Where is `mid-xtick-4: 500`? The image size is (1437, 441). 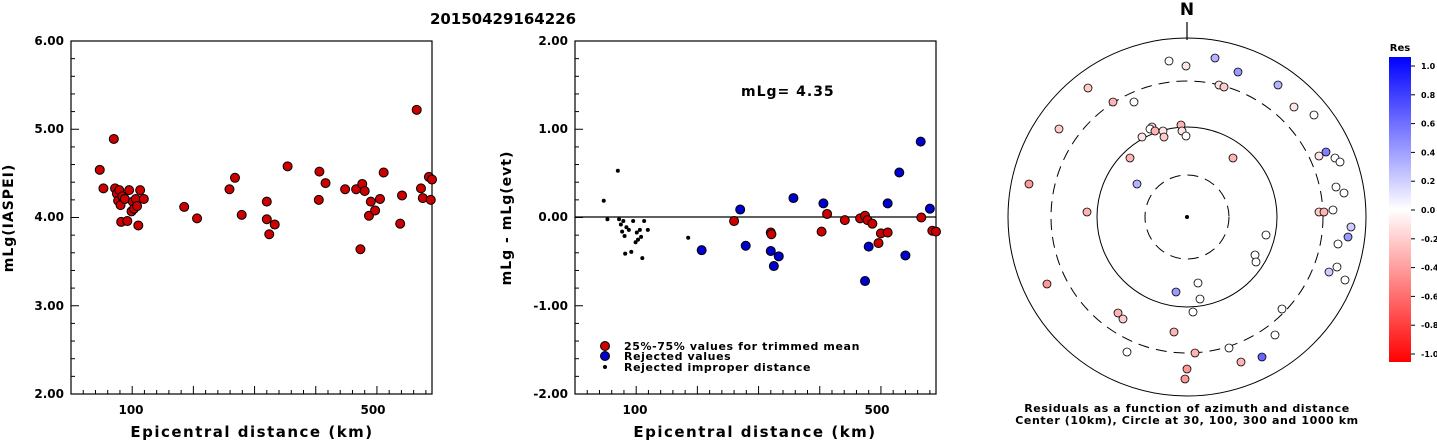
mid-xtick-4: 500 is located at coordinates (876, 410).